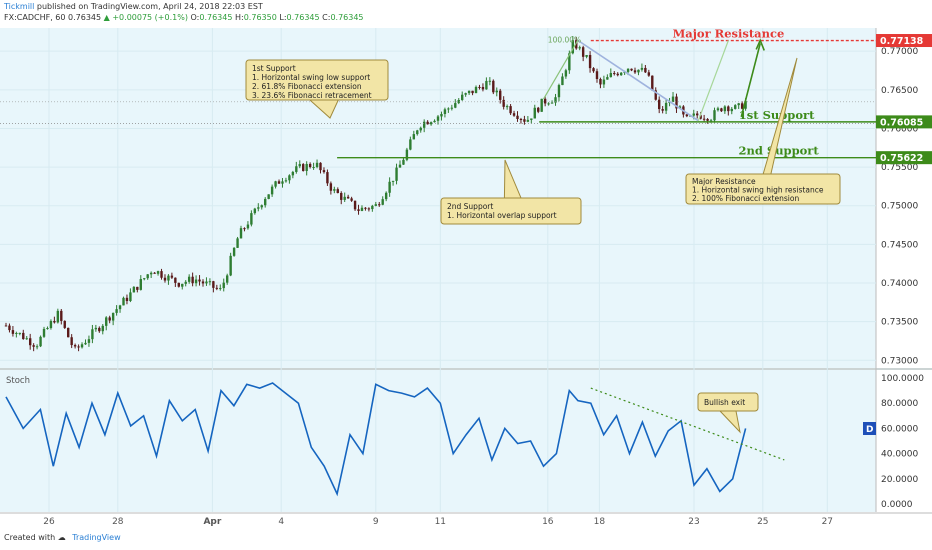  What do you see at coordinates (758, 190) in the screenshot?
I see `major-resistance-note-line: 1. Horizontal swing high resistance` at bounding box center [758, 190].